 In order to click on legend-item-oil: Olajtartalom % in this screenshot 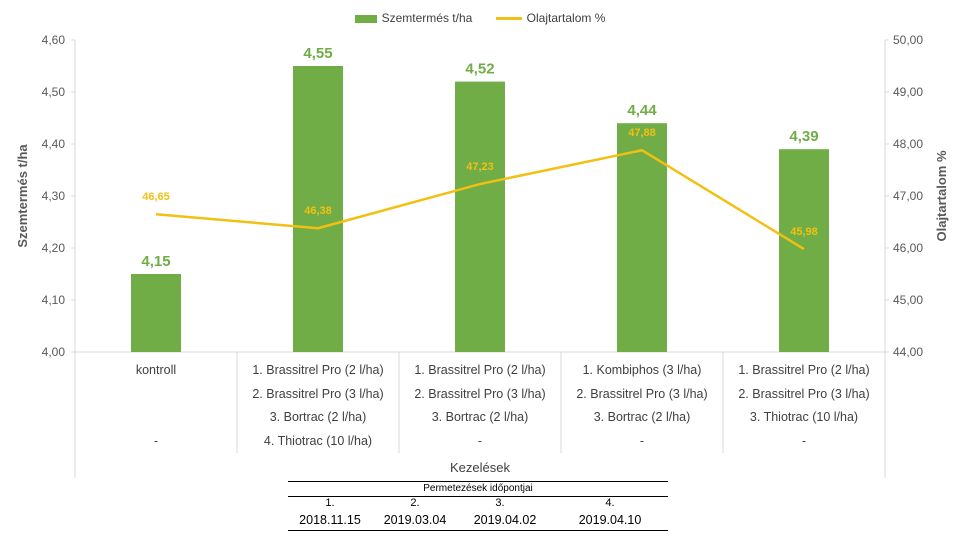, I will do `click(550, 17)`.